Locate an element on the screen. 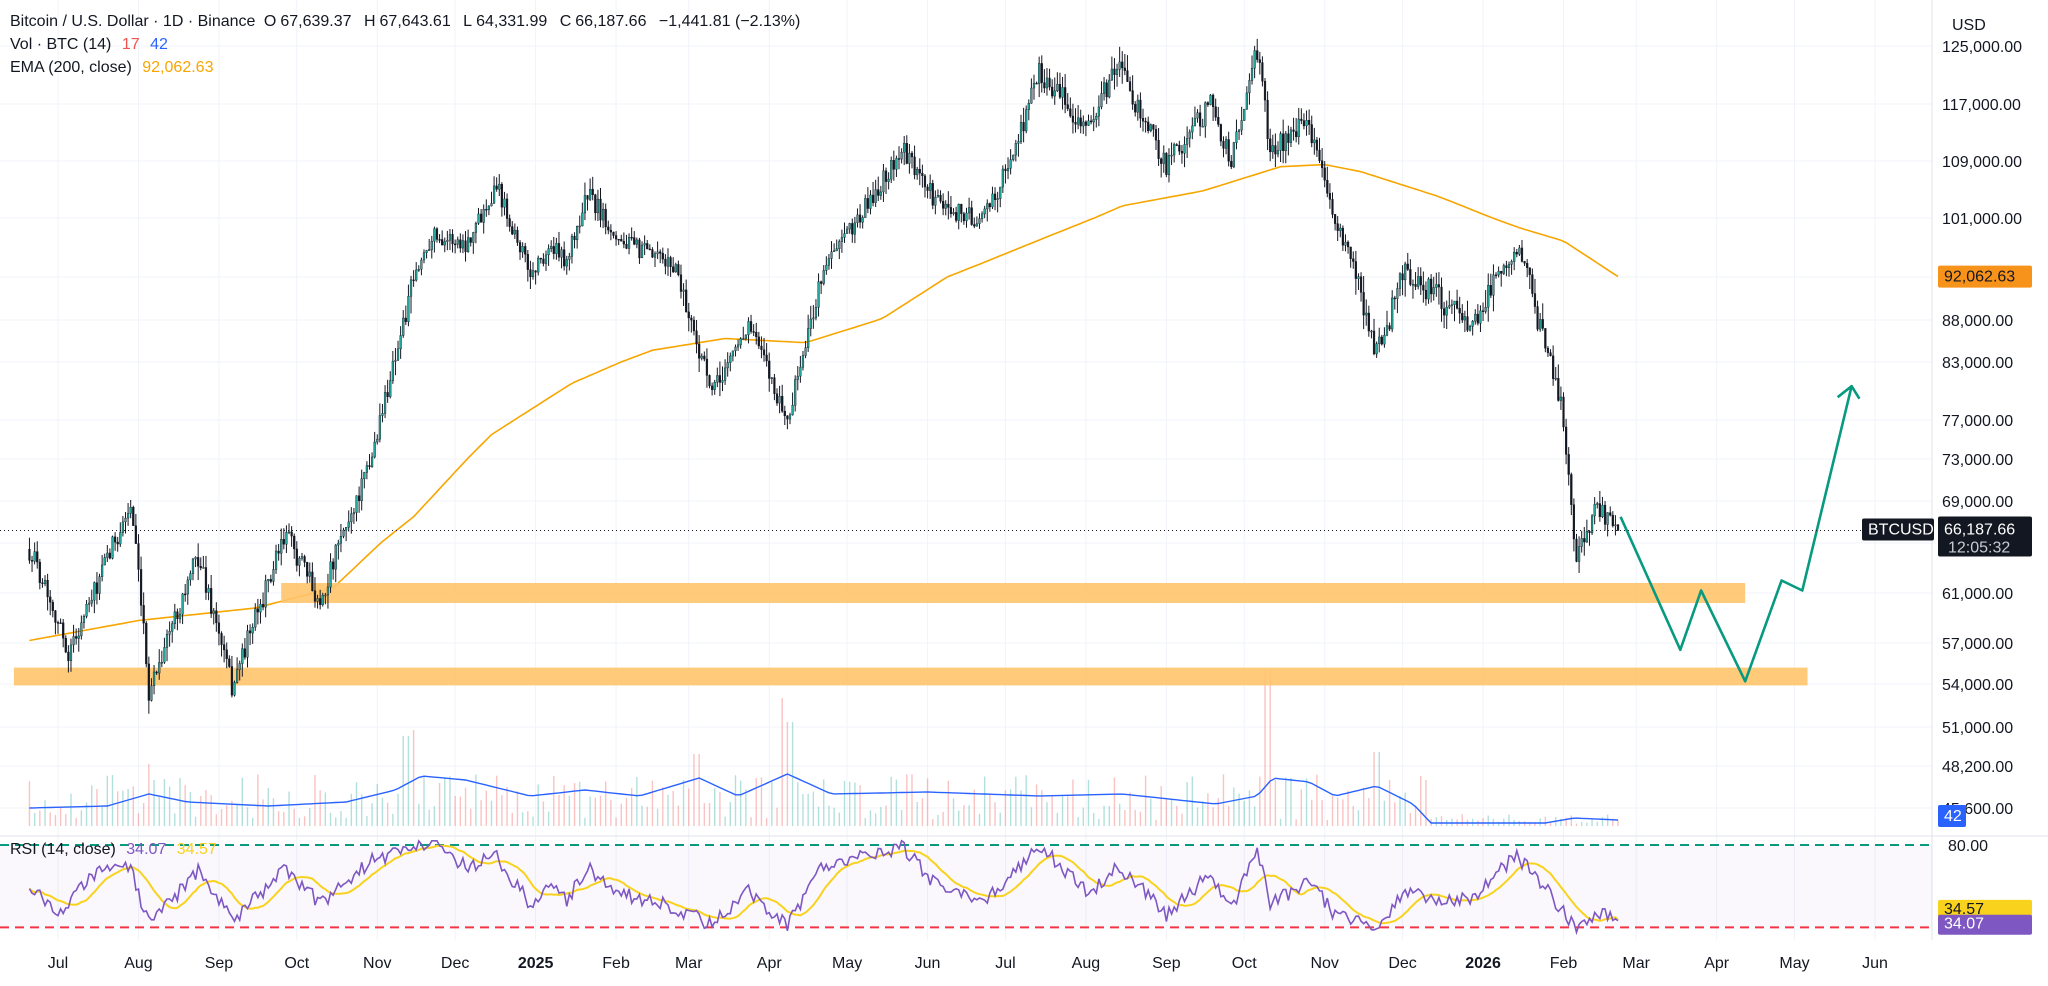 This screenshot has width=2048, height=986. rsi-line is located at coordinates (823, 887).